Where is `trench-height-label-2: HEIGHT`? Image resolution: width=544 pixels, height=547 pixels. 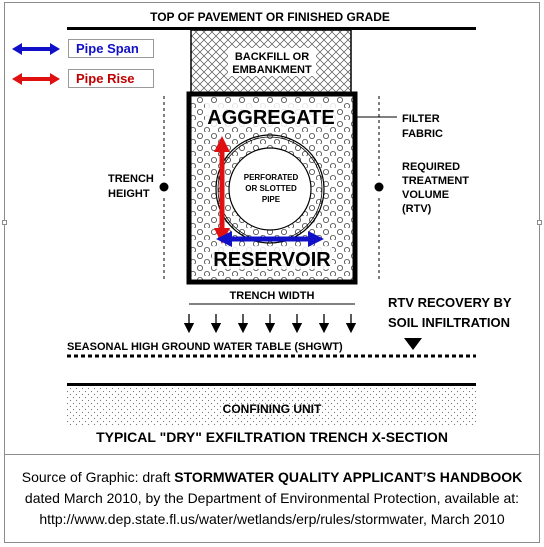
trench-height-label-2: HEIGHT is located at coordinates (129, 194).